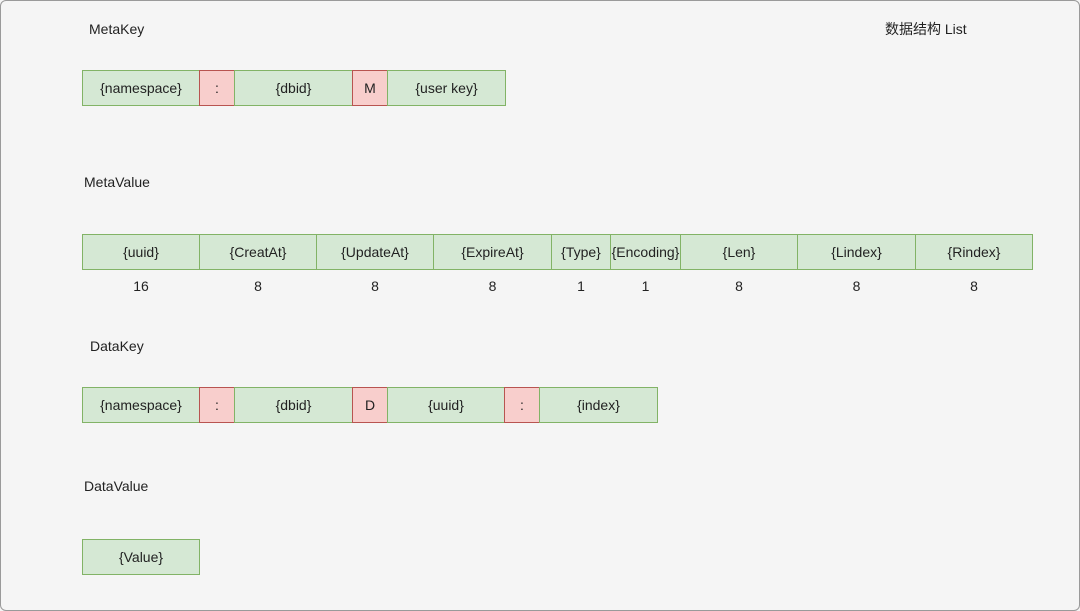 The width and height of the screenshot is (1080, 611). Describe the element at coordinates (739, 286) in the screenshot. I see `metavalue-size-len: 8` at that location.